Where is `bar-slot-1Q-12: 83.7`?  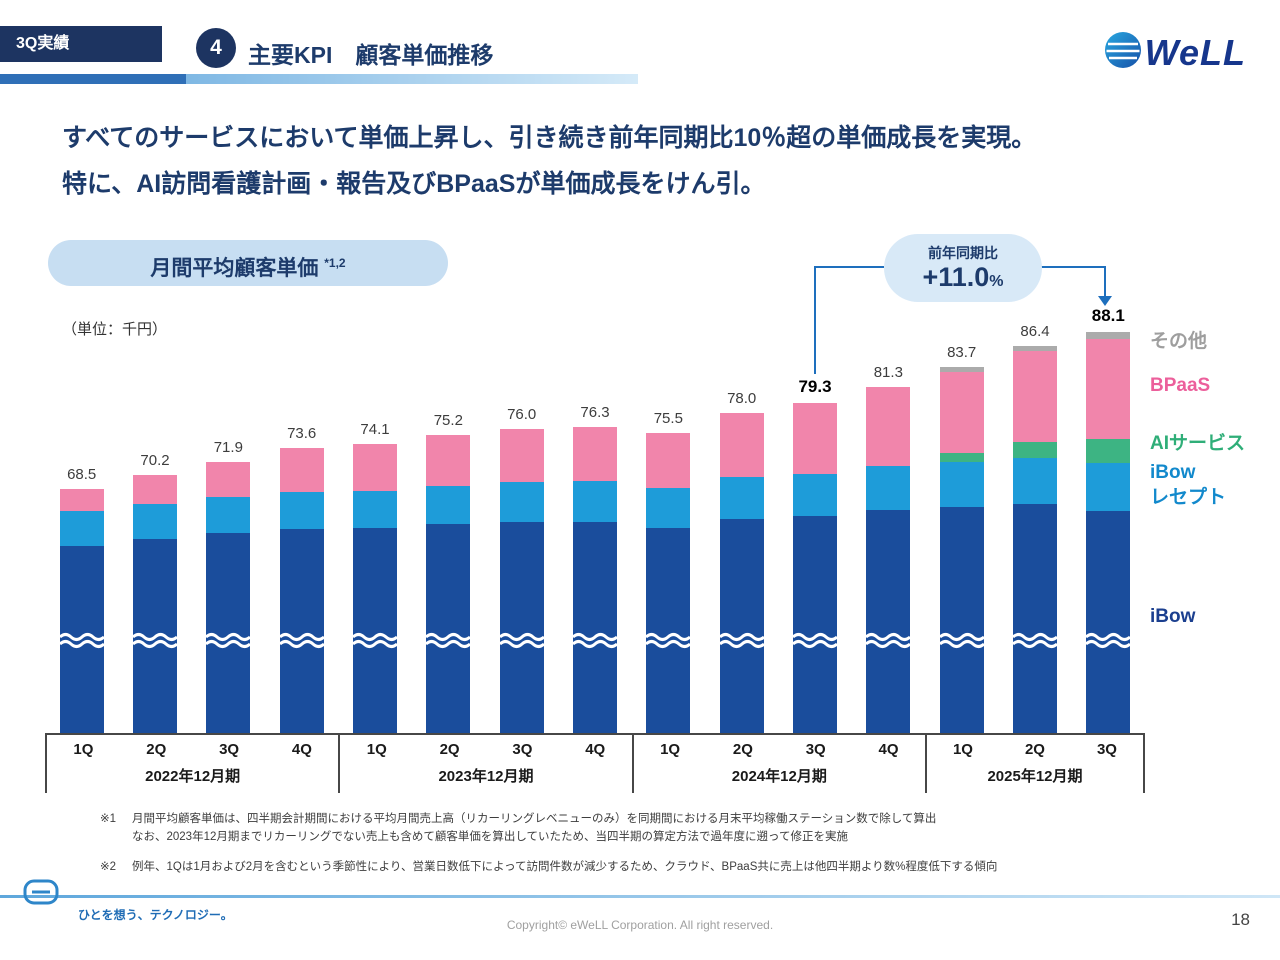
bar-slot-1Q-12: 83.7 is located at coordinates (961, 526).